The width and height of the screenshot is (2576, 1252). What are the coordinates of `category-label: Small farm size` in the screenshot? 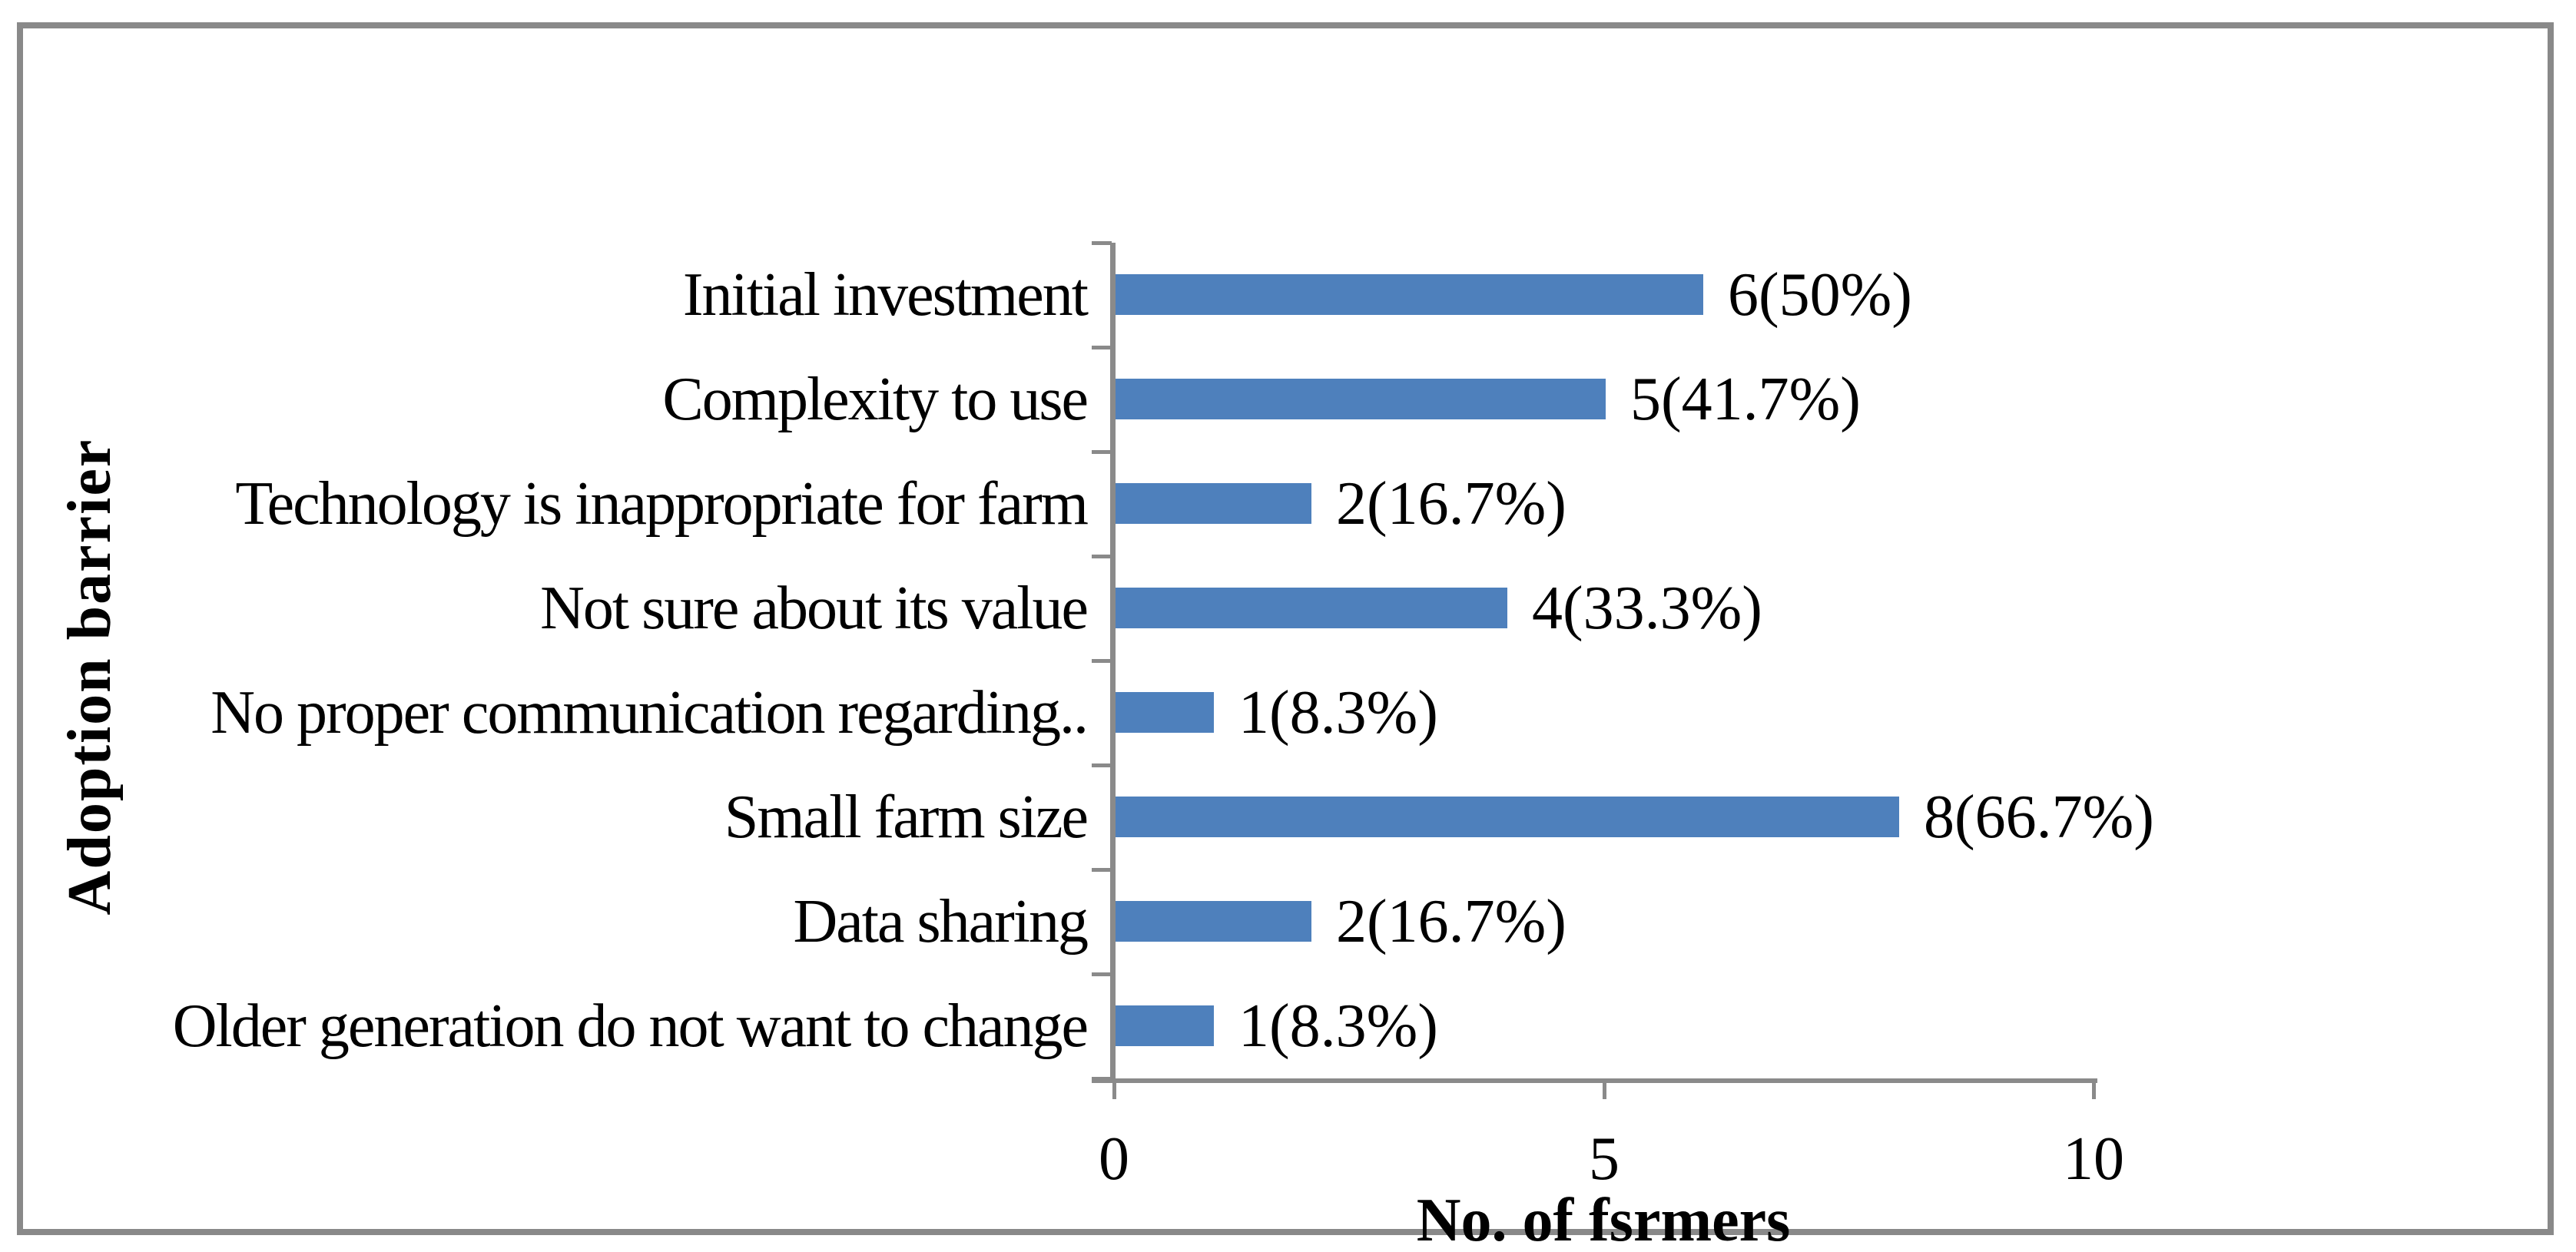 It's located at (906, 817).